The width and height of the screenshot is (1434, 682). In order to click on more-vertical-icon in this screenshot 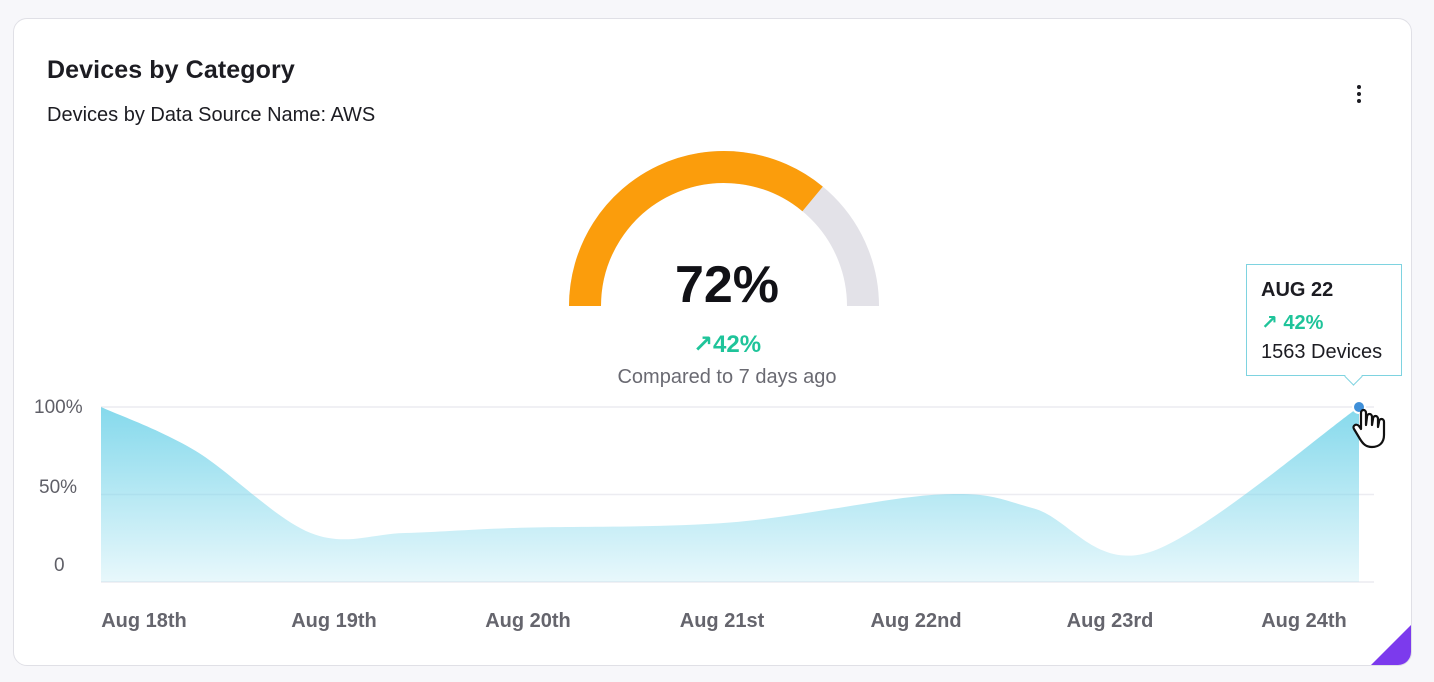, I will do `click(1359, 94)`.